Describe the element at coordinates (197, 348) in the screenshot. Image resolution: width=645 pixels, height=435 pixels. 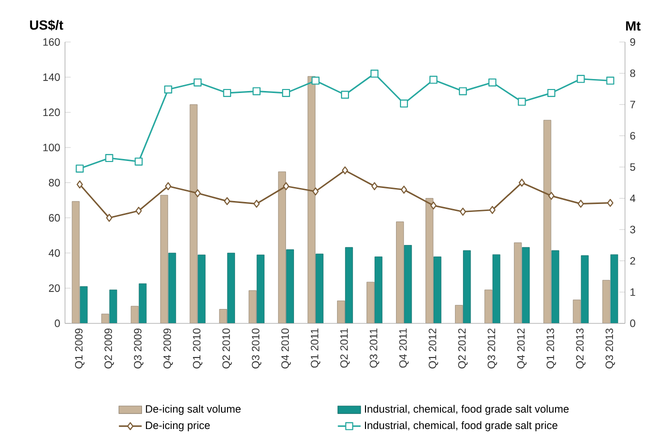
I see `x-tick-label: Q1 2010` at that location.